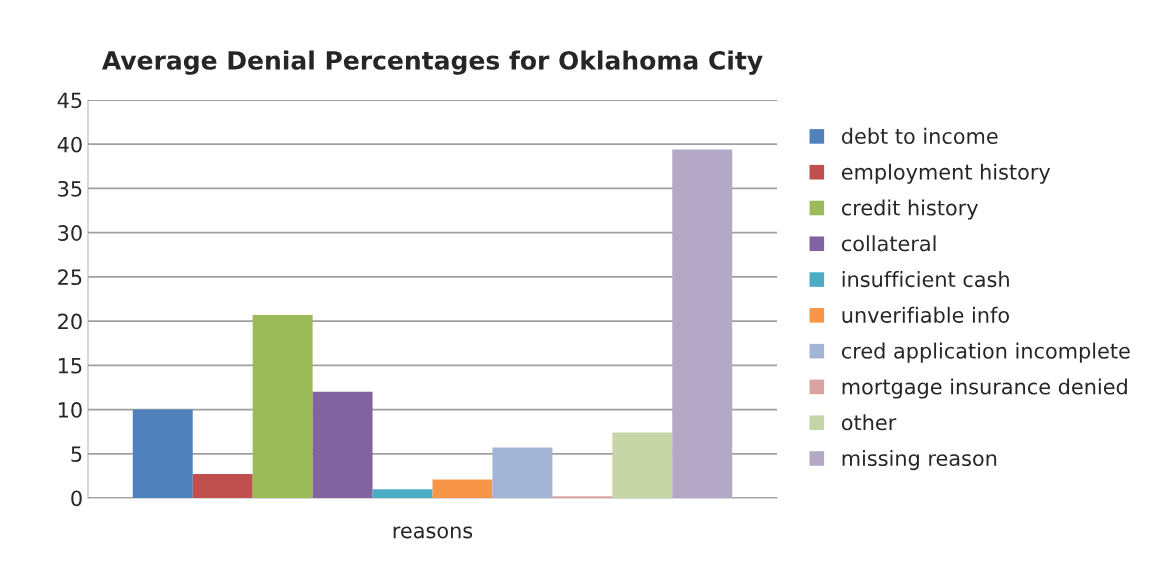 The width and height of the screenshot is (1161, 580). Describe the element at coordinates (919, 460) in the screenshot. I see `legend-label: missing reason` at that location.